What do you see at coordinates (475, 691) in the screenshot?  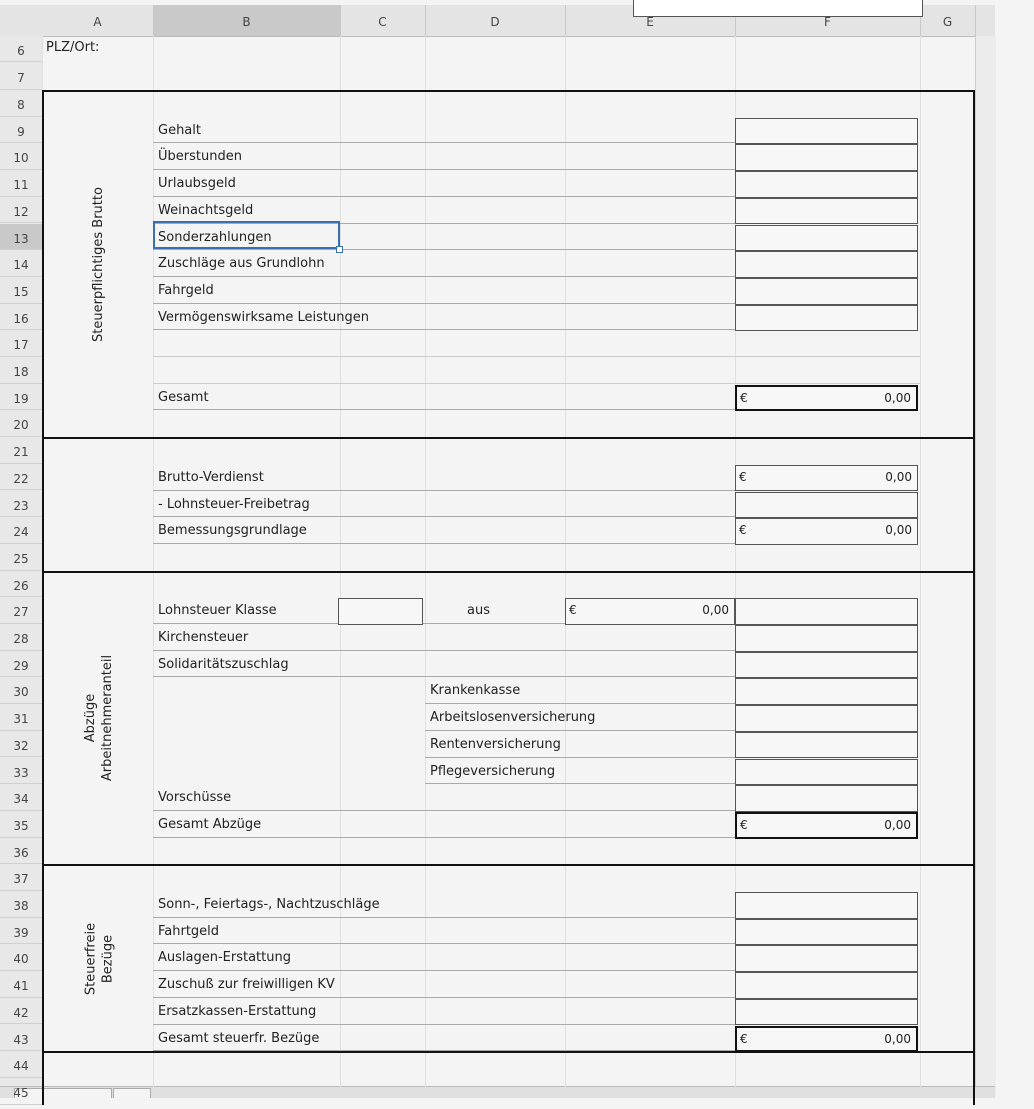 I see `item-label: Krankenkasse` at bounding box center [475, 691].